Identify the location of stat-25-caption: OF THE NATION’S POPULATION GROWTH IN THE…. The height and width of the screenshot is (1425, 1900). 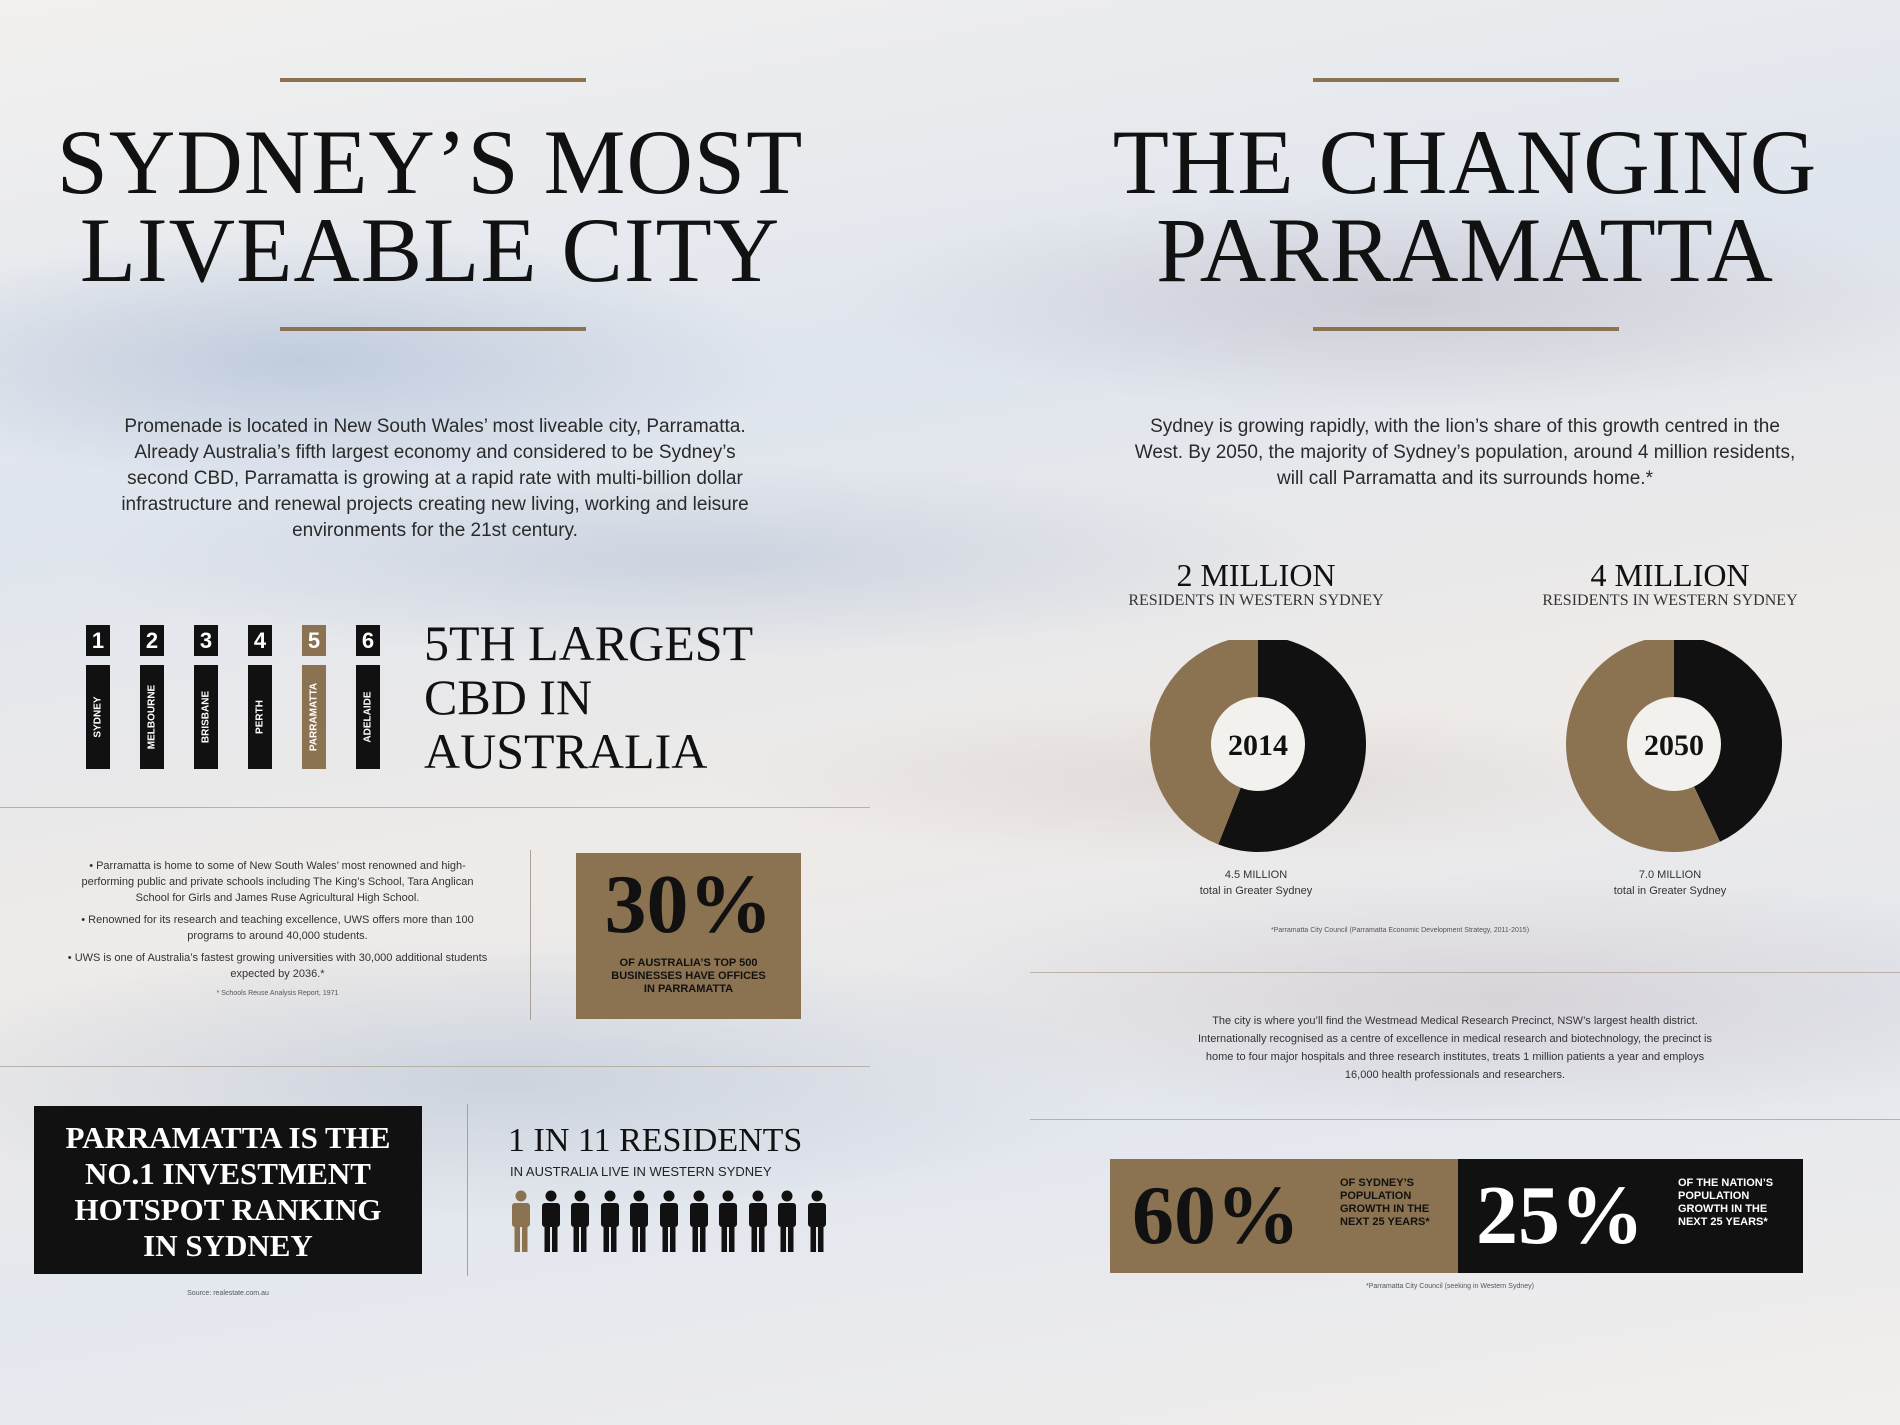
(1726, 1202).